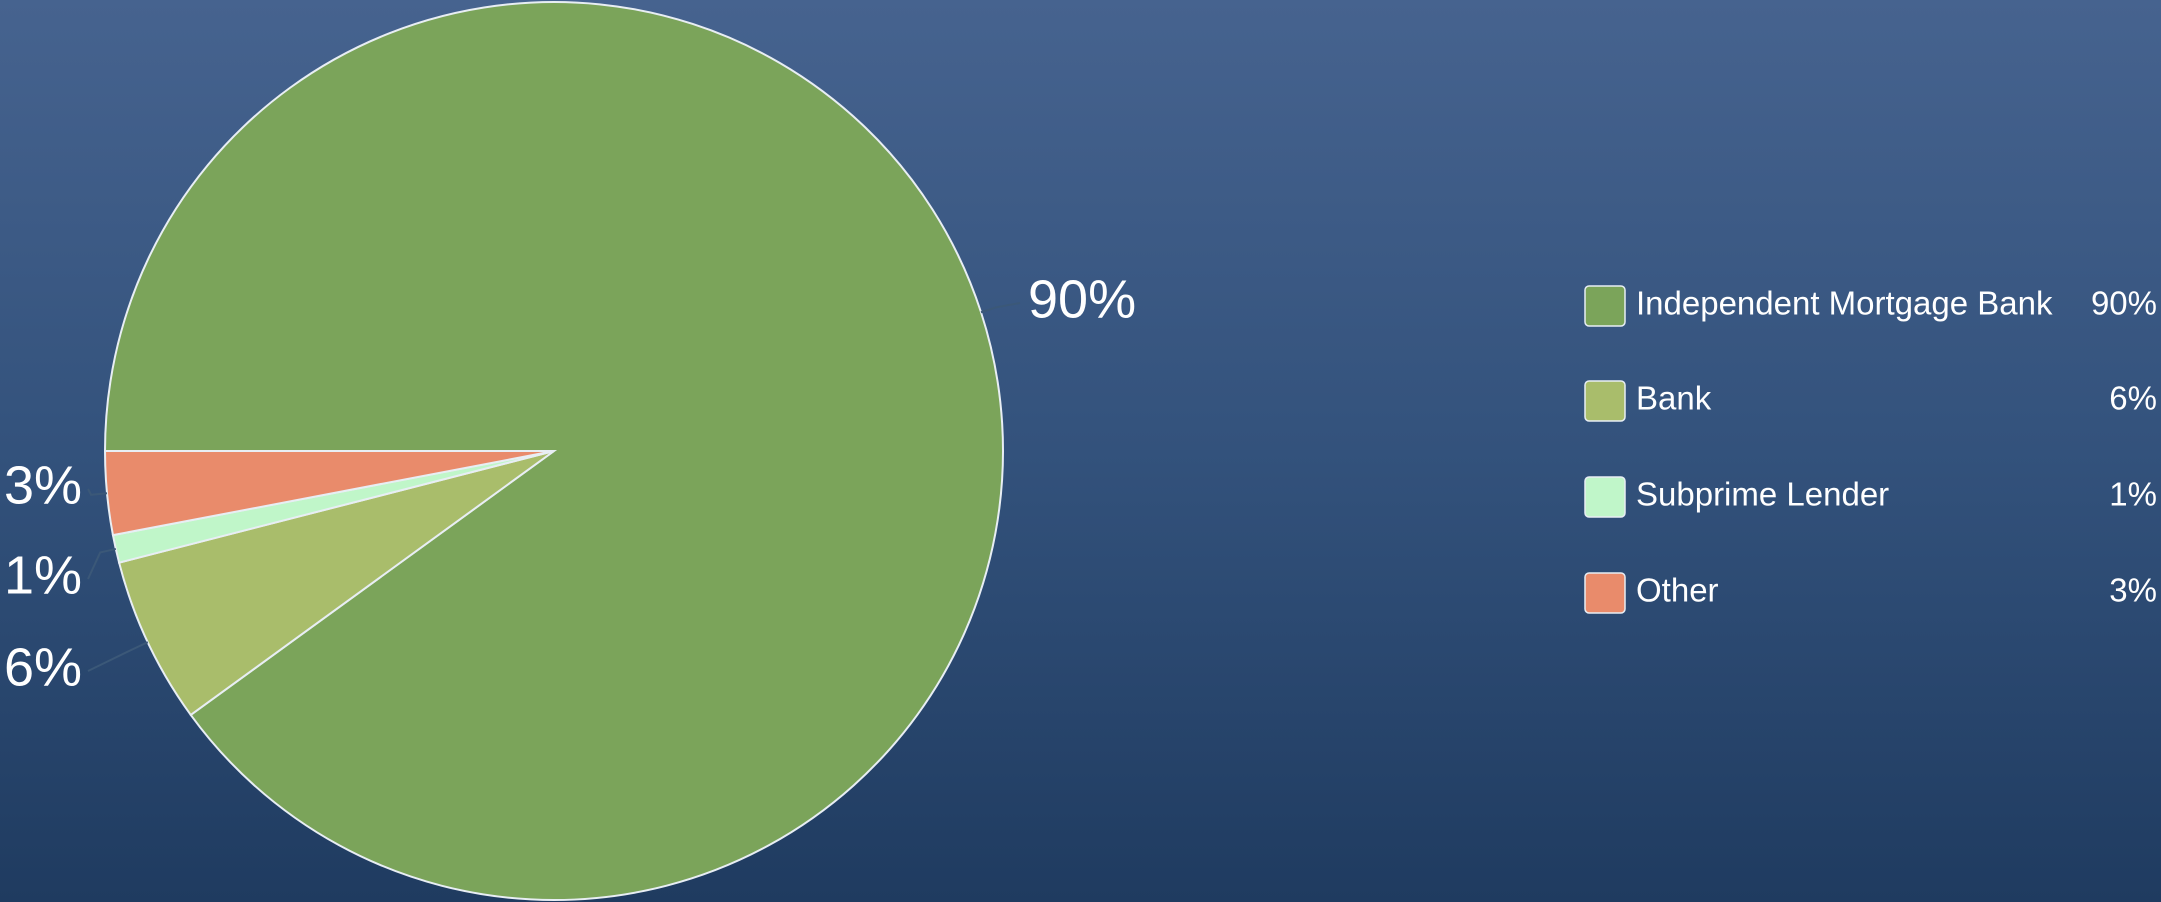  What do you see at coordinates (43, 575) in the screenshot?
I see `data-label: 1%` at bounding box center [43, 575].